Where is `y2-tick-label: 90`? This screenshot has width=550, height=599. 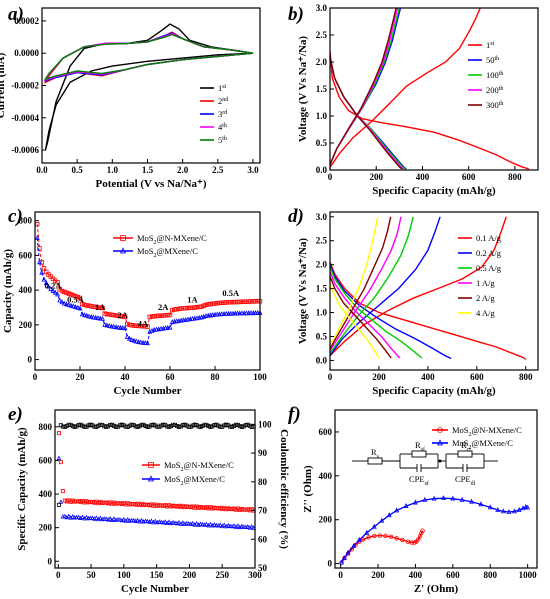 y2-tick-label: 90 is located at coordinates (263, 453).